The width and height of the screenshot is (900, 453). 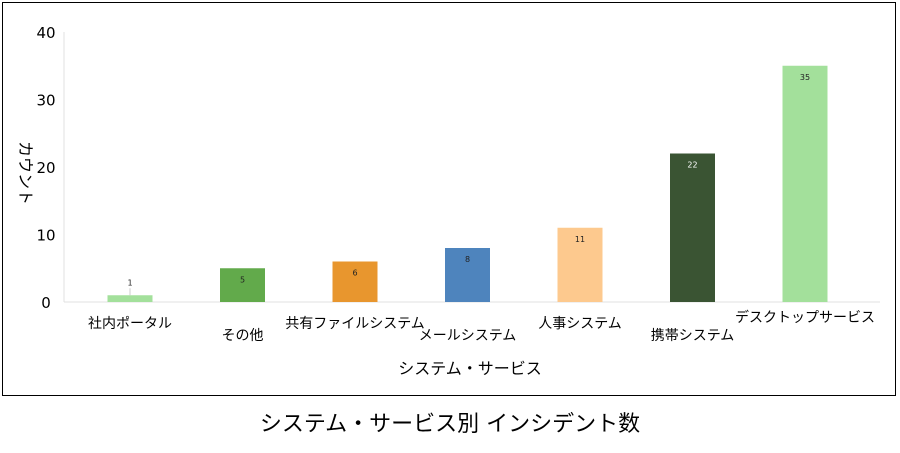 What do you see at coordinates (243, 336) in the screenshot?
I see `x-tick-label: その他` at bounding box center [243, 336].